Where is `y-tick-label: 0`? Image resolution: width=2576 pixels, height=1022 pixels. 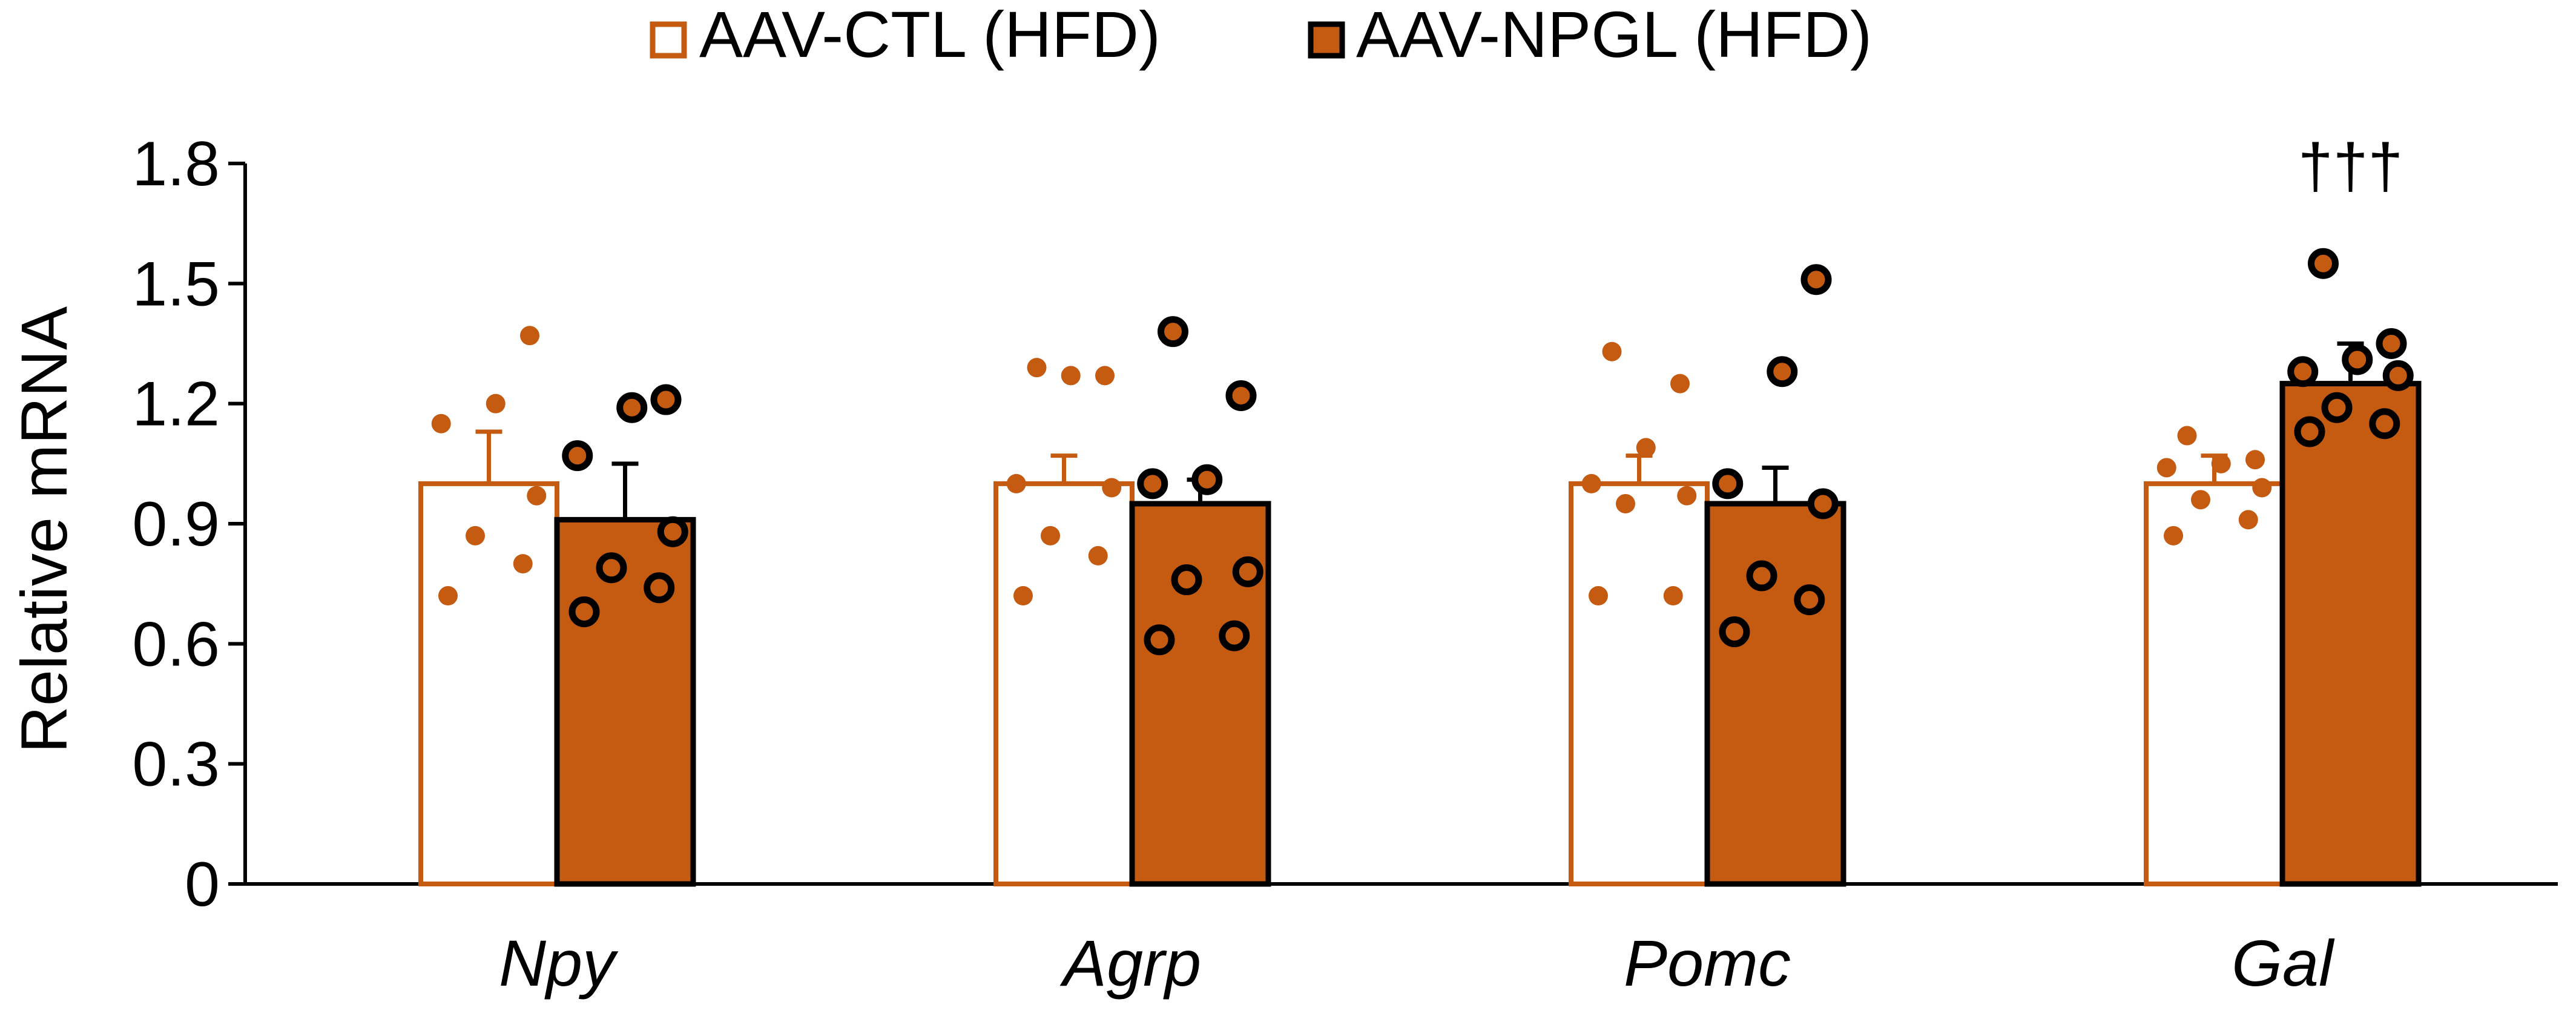
y-tick-label: 0 is located at coordinates (202, 884).